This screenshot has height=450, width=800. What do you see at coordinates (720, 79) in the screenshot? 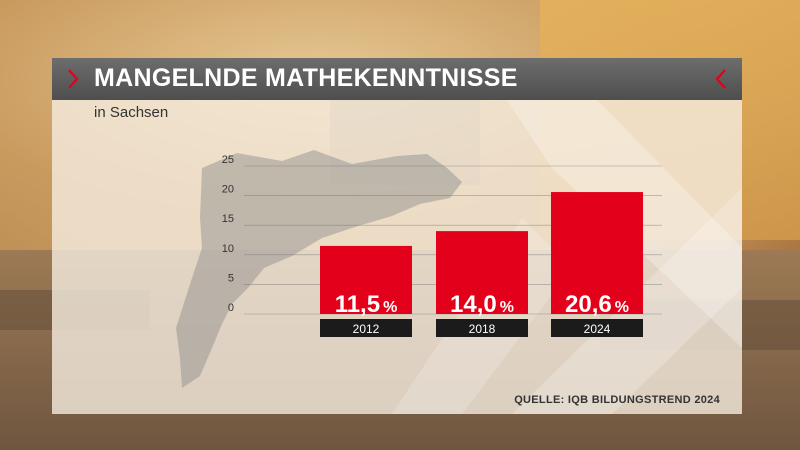
I see `chevron-left-icon` at bounding box center [720, 79].